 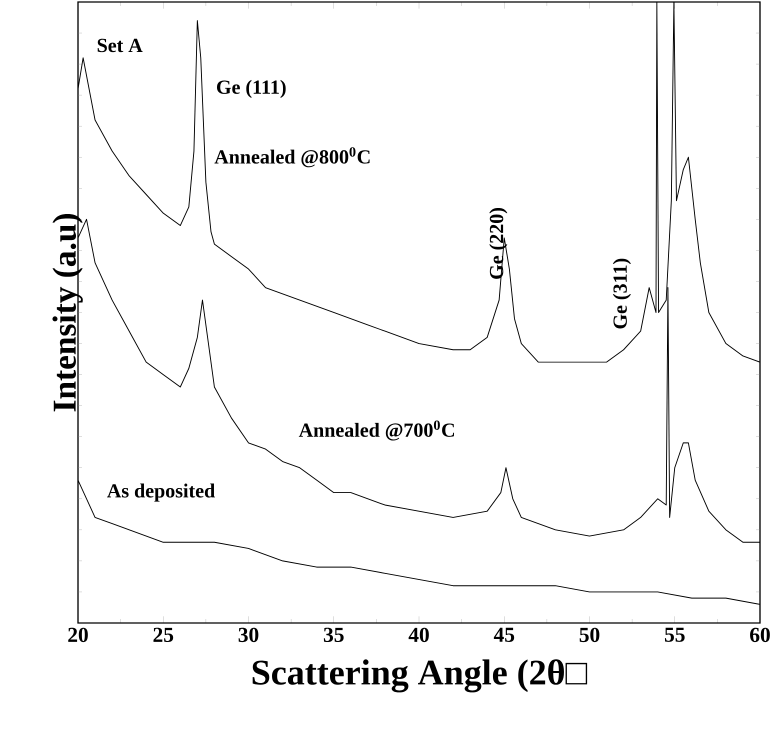 What do you see at coordinates (251, 89) in the screenshot?
I see `annotation: Ge (111)` at bounding box center [251, 89].